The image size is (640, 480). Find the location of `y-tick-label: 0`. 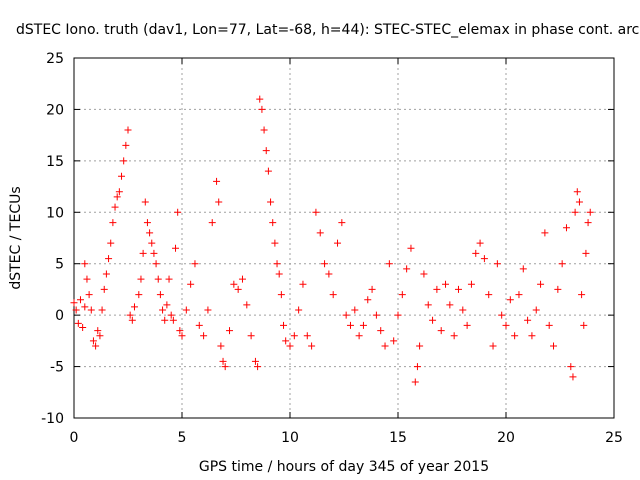

y-tick-label: 0 is located at coordinates (59, 316).